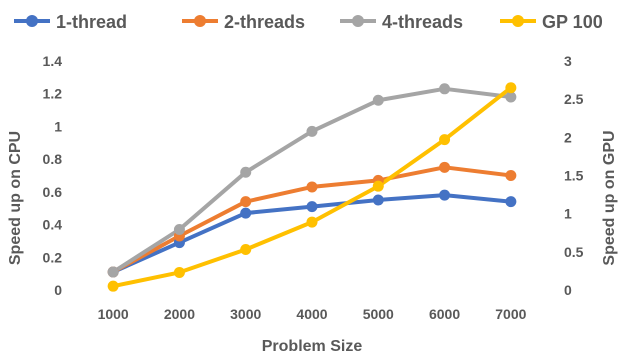 This screenshot has width=635, height=356. Describe the element at coordinates (32, 21) in the screenshot. I see `legend-marker-1-thread` at that location.